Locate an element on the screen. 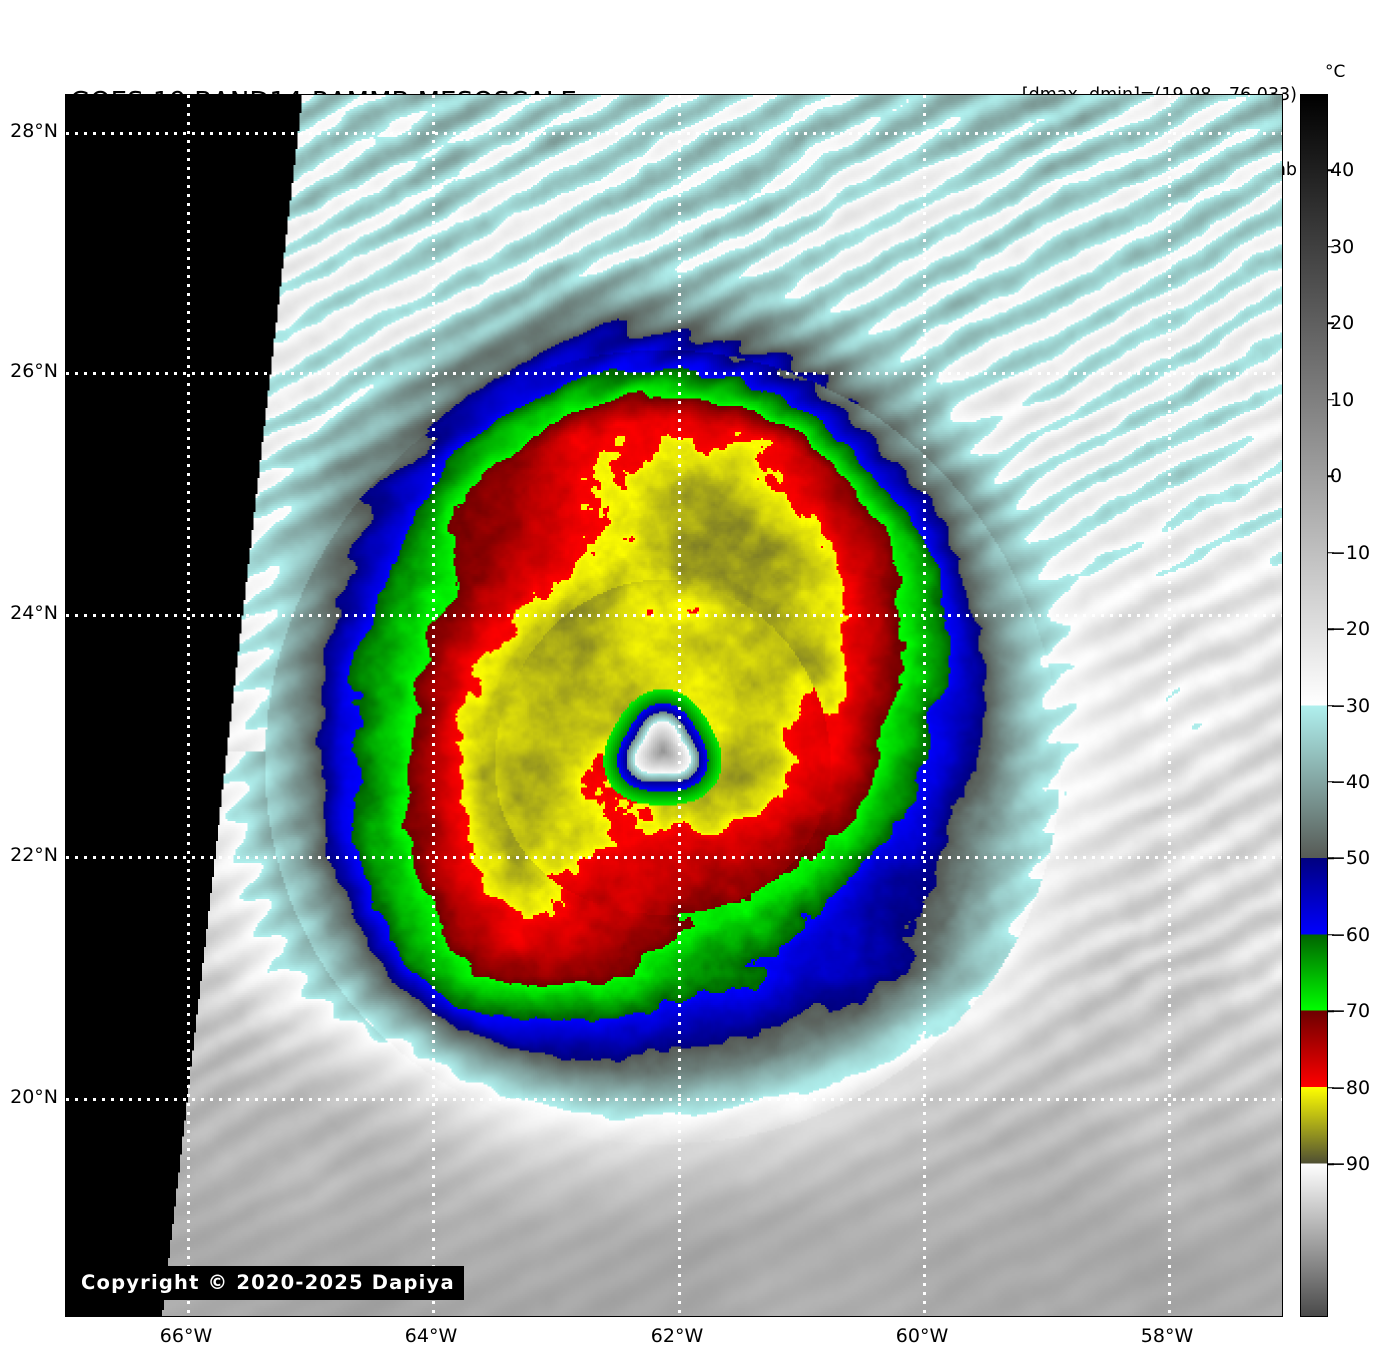 The image size is (1390, 1359). lon-tick-label: 66°W is located at coordinates (186, 1336).